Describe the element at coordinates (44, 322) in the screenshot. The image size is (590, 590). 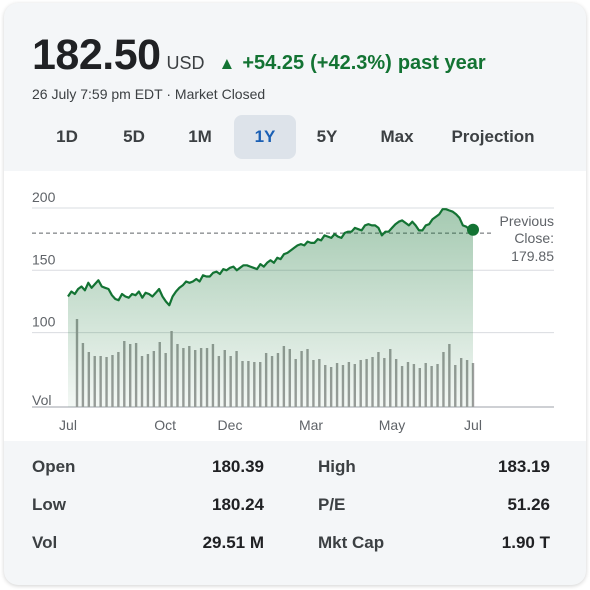
I see `y-tick-label: 100` at that location.